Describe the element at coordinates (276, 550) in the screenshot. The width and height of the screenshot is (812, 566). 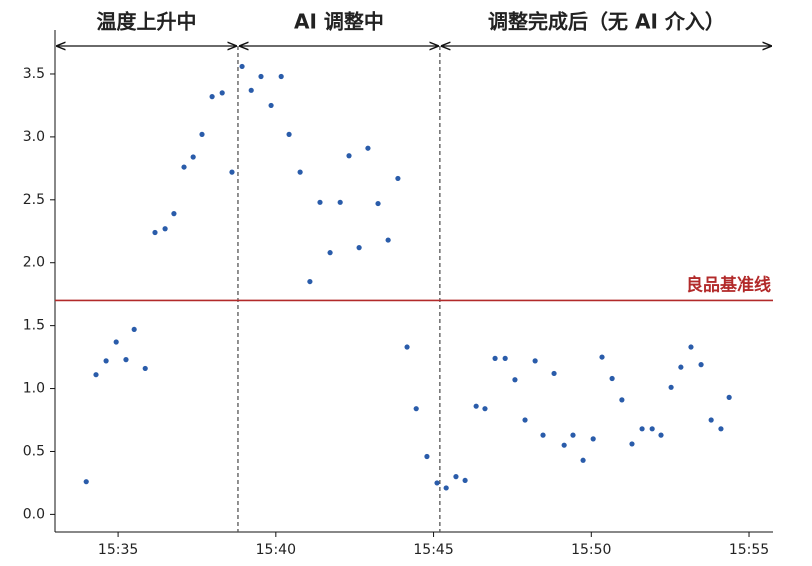
I see `x-tick-label: 15:40` at that location.